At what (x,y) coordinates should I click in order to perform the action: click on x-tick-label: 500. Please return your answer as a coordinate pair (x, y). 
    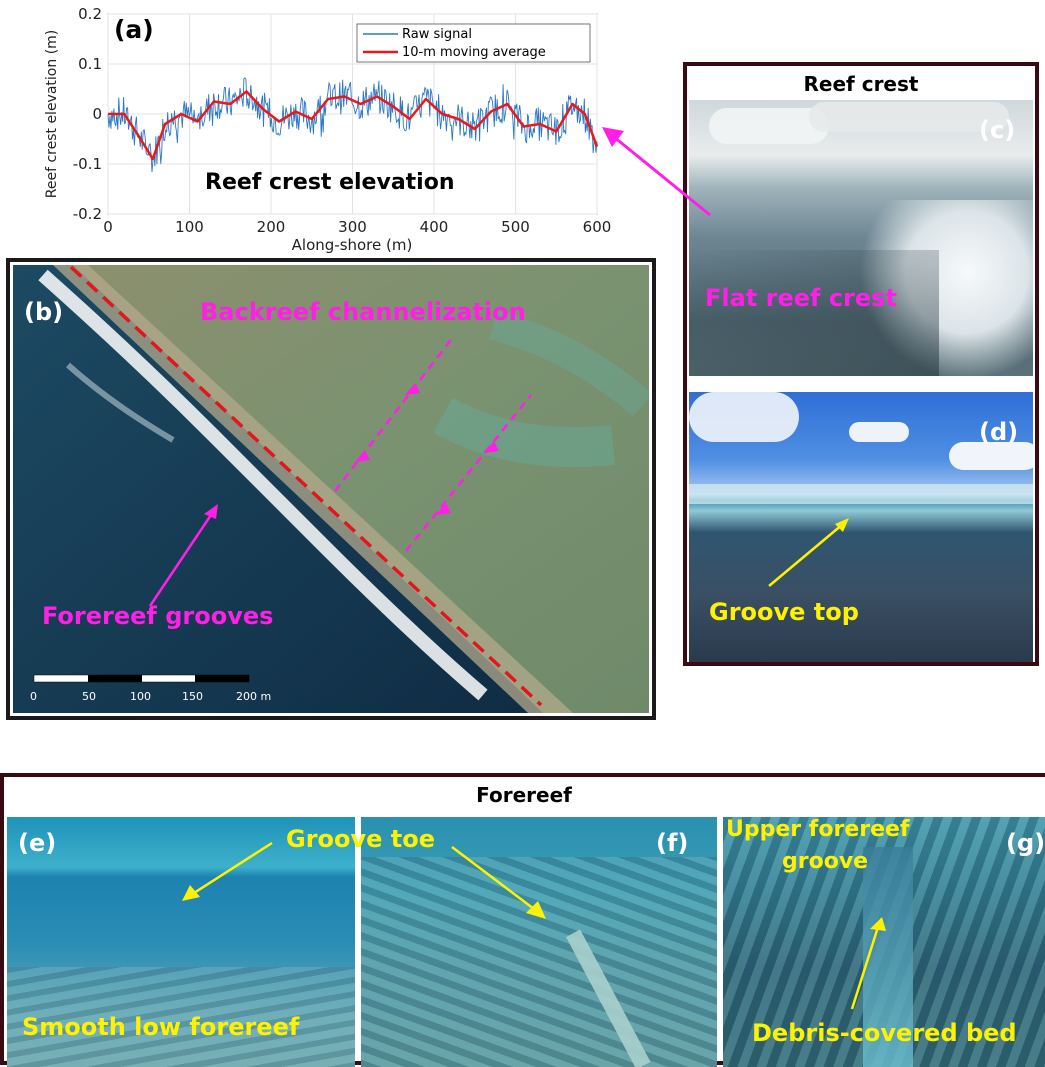
    Looking at the image, I should click on (515, 227).